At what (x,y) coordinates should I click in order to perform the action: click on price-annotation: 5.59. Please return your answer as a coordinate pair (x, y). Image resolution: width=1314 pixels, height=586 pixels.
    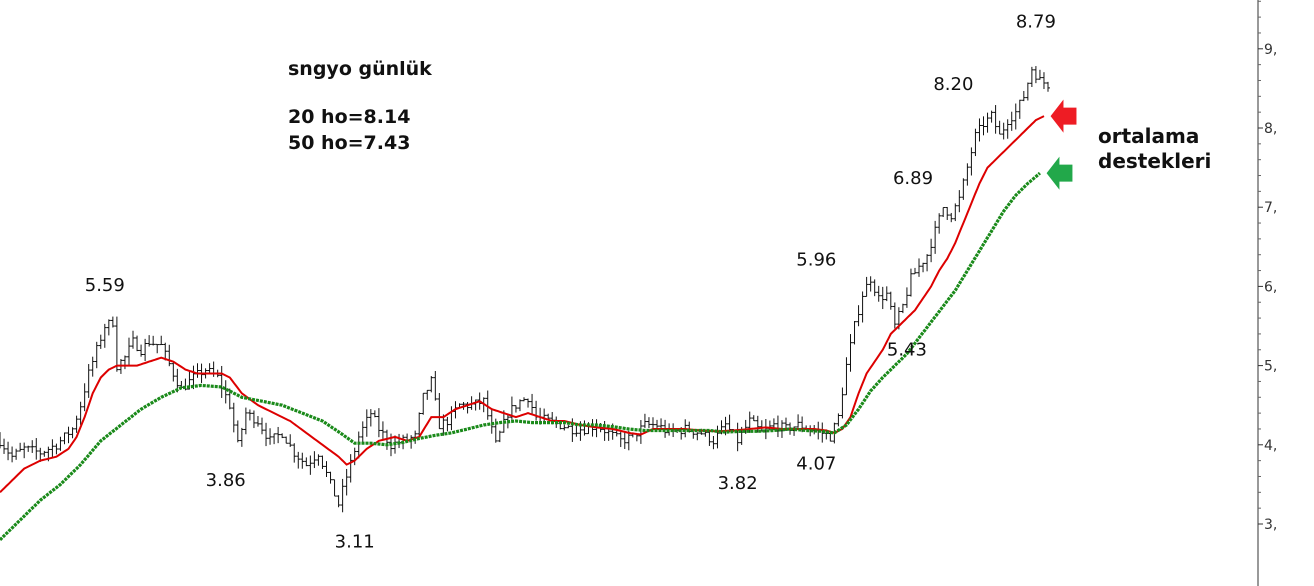
    Looking at the image, I should click on (105, 285).